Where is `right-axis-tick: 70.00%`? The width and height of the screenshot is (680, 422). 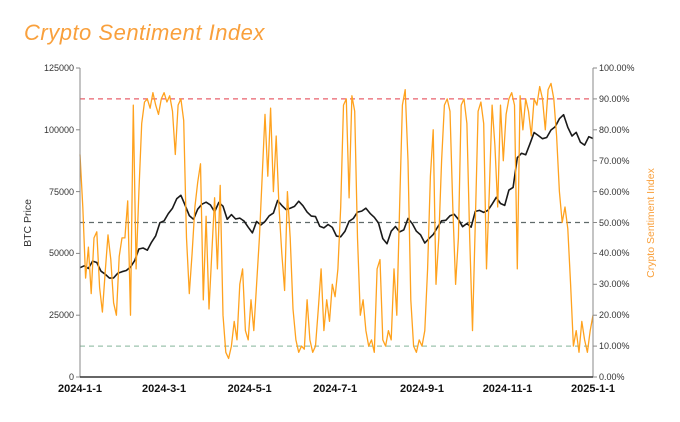
right-axis-tick: 70.00% is located at coordinates (614, 160).